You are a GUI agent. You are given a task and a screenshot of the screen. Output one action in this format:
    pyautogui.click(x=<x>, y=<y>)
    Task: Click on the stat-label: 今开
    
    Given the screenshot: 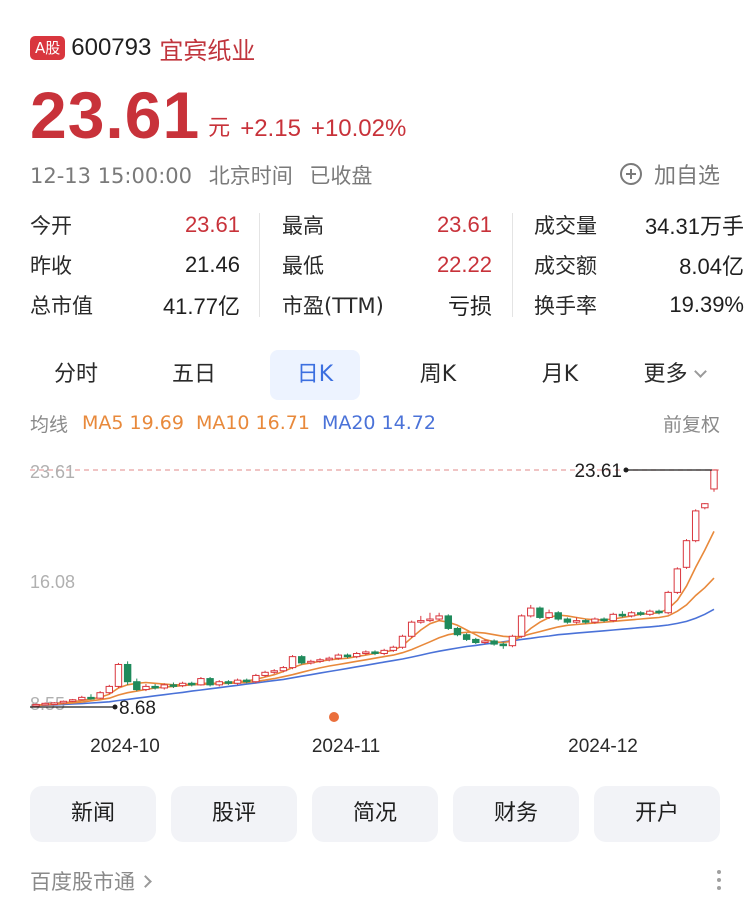 What is the action you would take?
    pyautogui.click(x=51, y=226)
    